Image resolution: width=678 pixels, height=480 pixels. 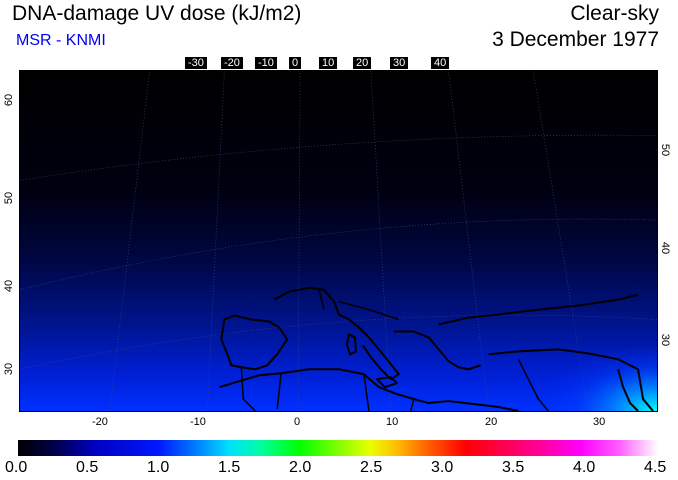 I want to click on bottom-lon-label: -20, so click(x=100, y=422).